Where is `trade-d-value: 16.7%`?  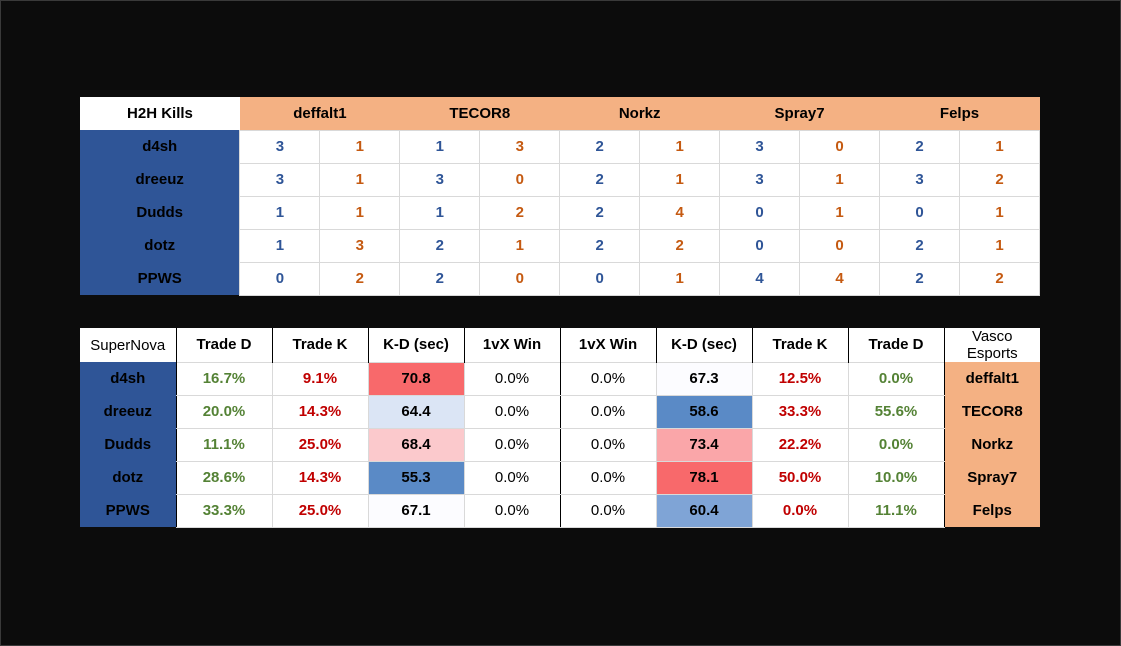
trade-d-value: 16.7% is located at coordinates (224, 378).